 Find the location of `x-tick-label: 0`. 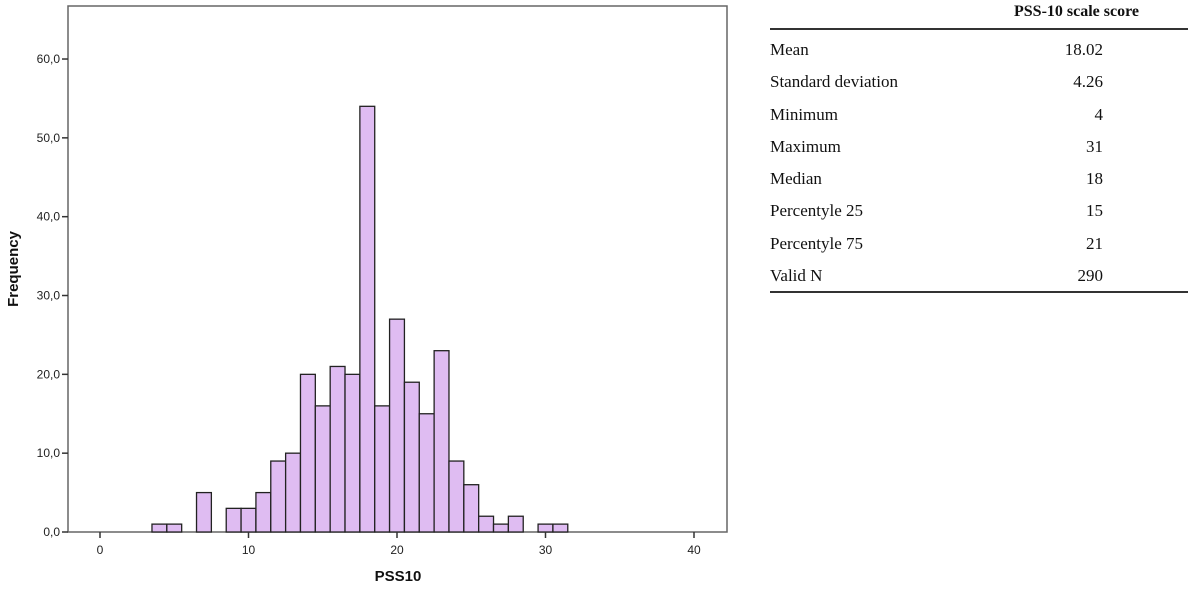

x-tick-label: 0 is located at coordinates (100, 550).